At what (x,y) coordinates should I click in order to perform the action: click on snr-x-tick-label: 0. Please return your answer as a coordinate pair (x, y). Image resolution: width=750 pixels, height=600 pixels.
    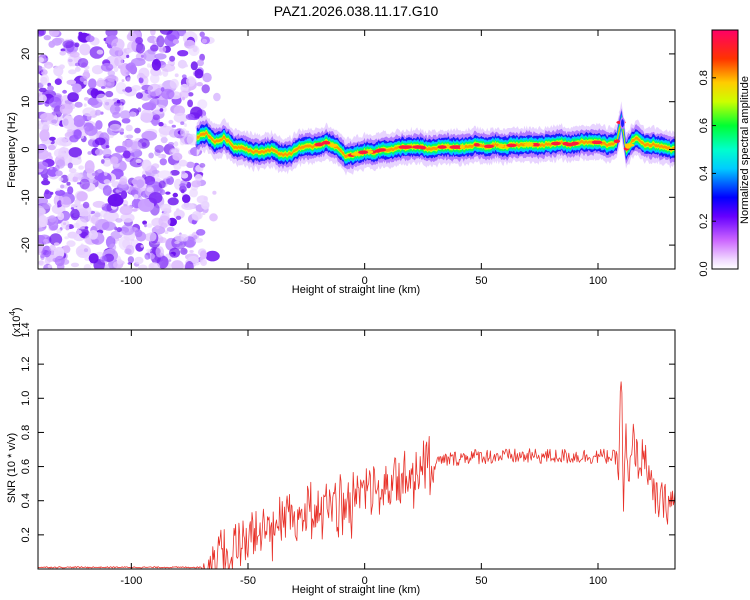
    Looking at the image, I should click on (365, 581).